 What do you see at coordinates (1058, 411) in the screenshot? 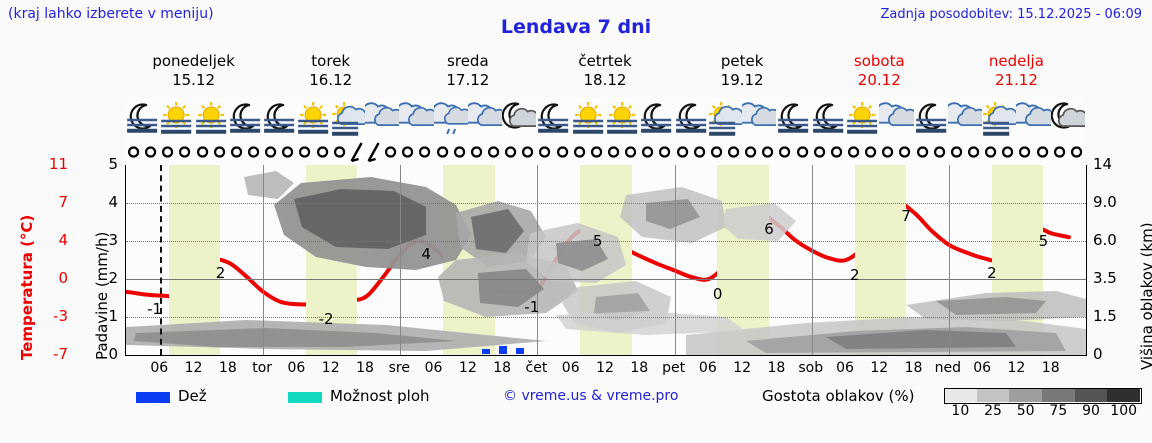
I see `cloud-density-number: 75` at bounding box center [1058, 411].